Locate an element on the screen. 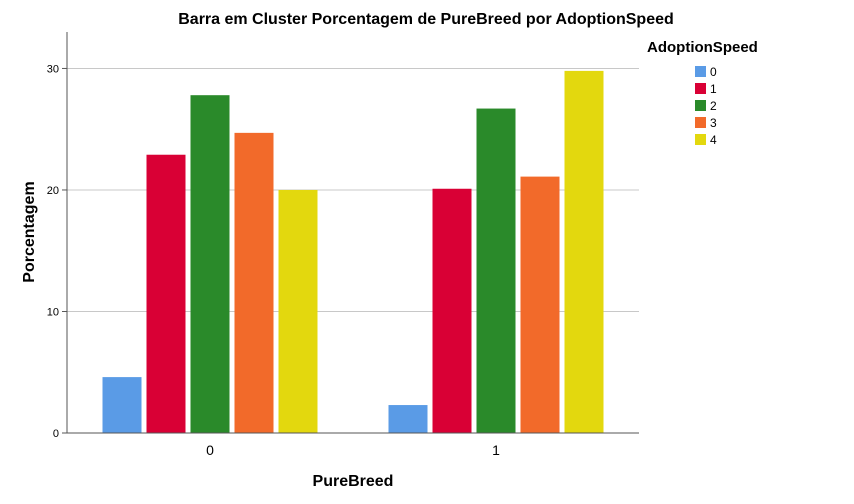 The image size is (854, 504). bar-cat1-series0 is located at coordinates (408, 419).